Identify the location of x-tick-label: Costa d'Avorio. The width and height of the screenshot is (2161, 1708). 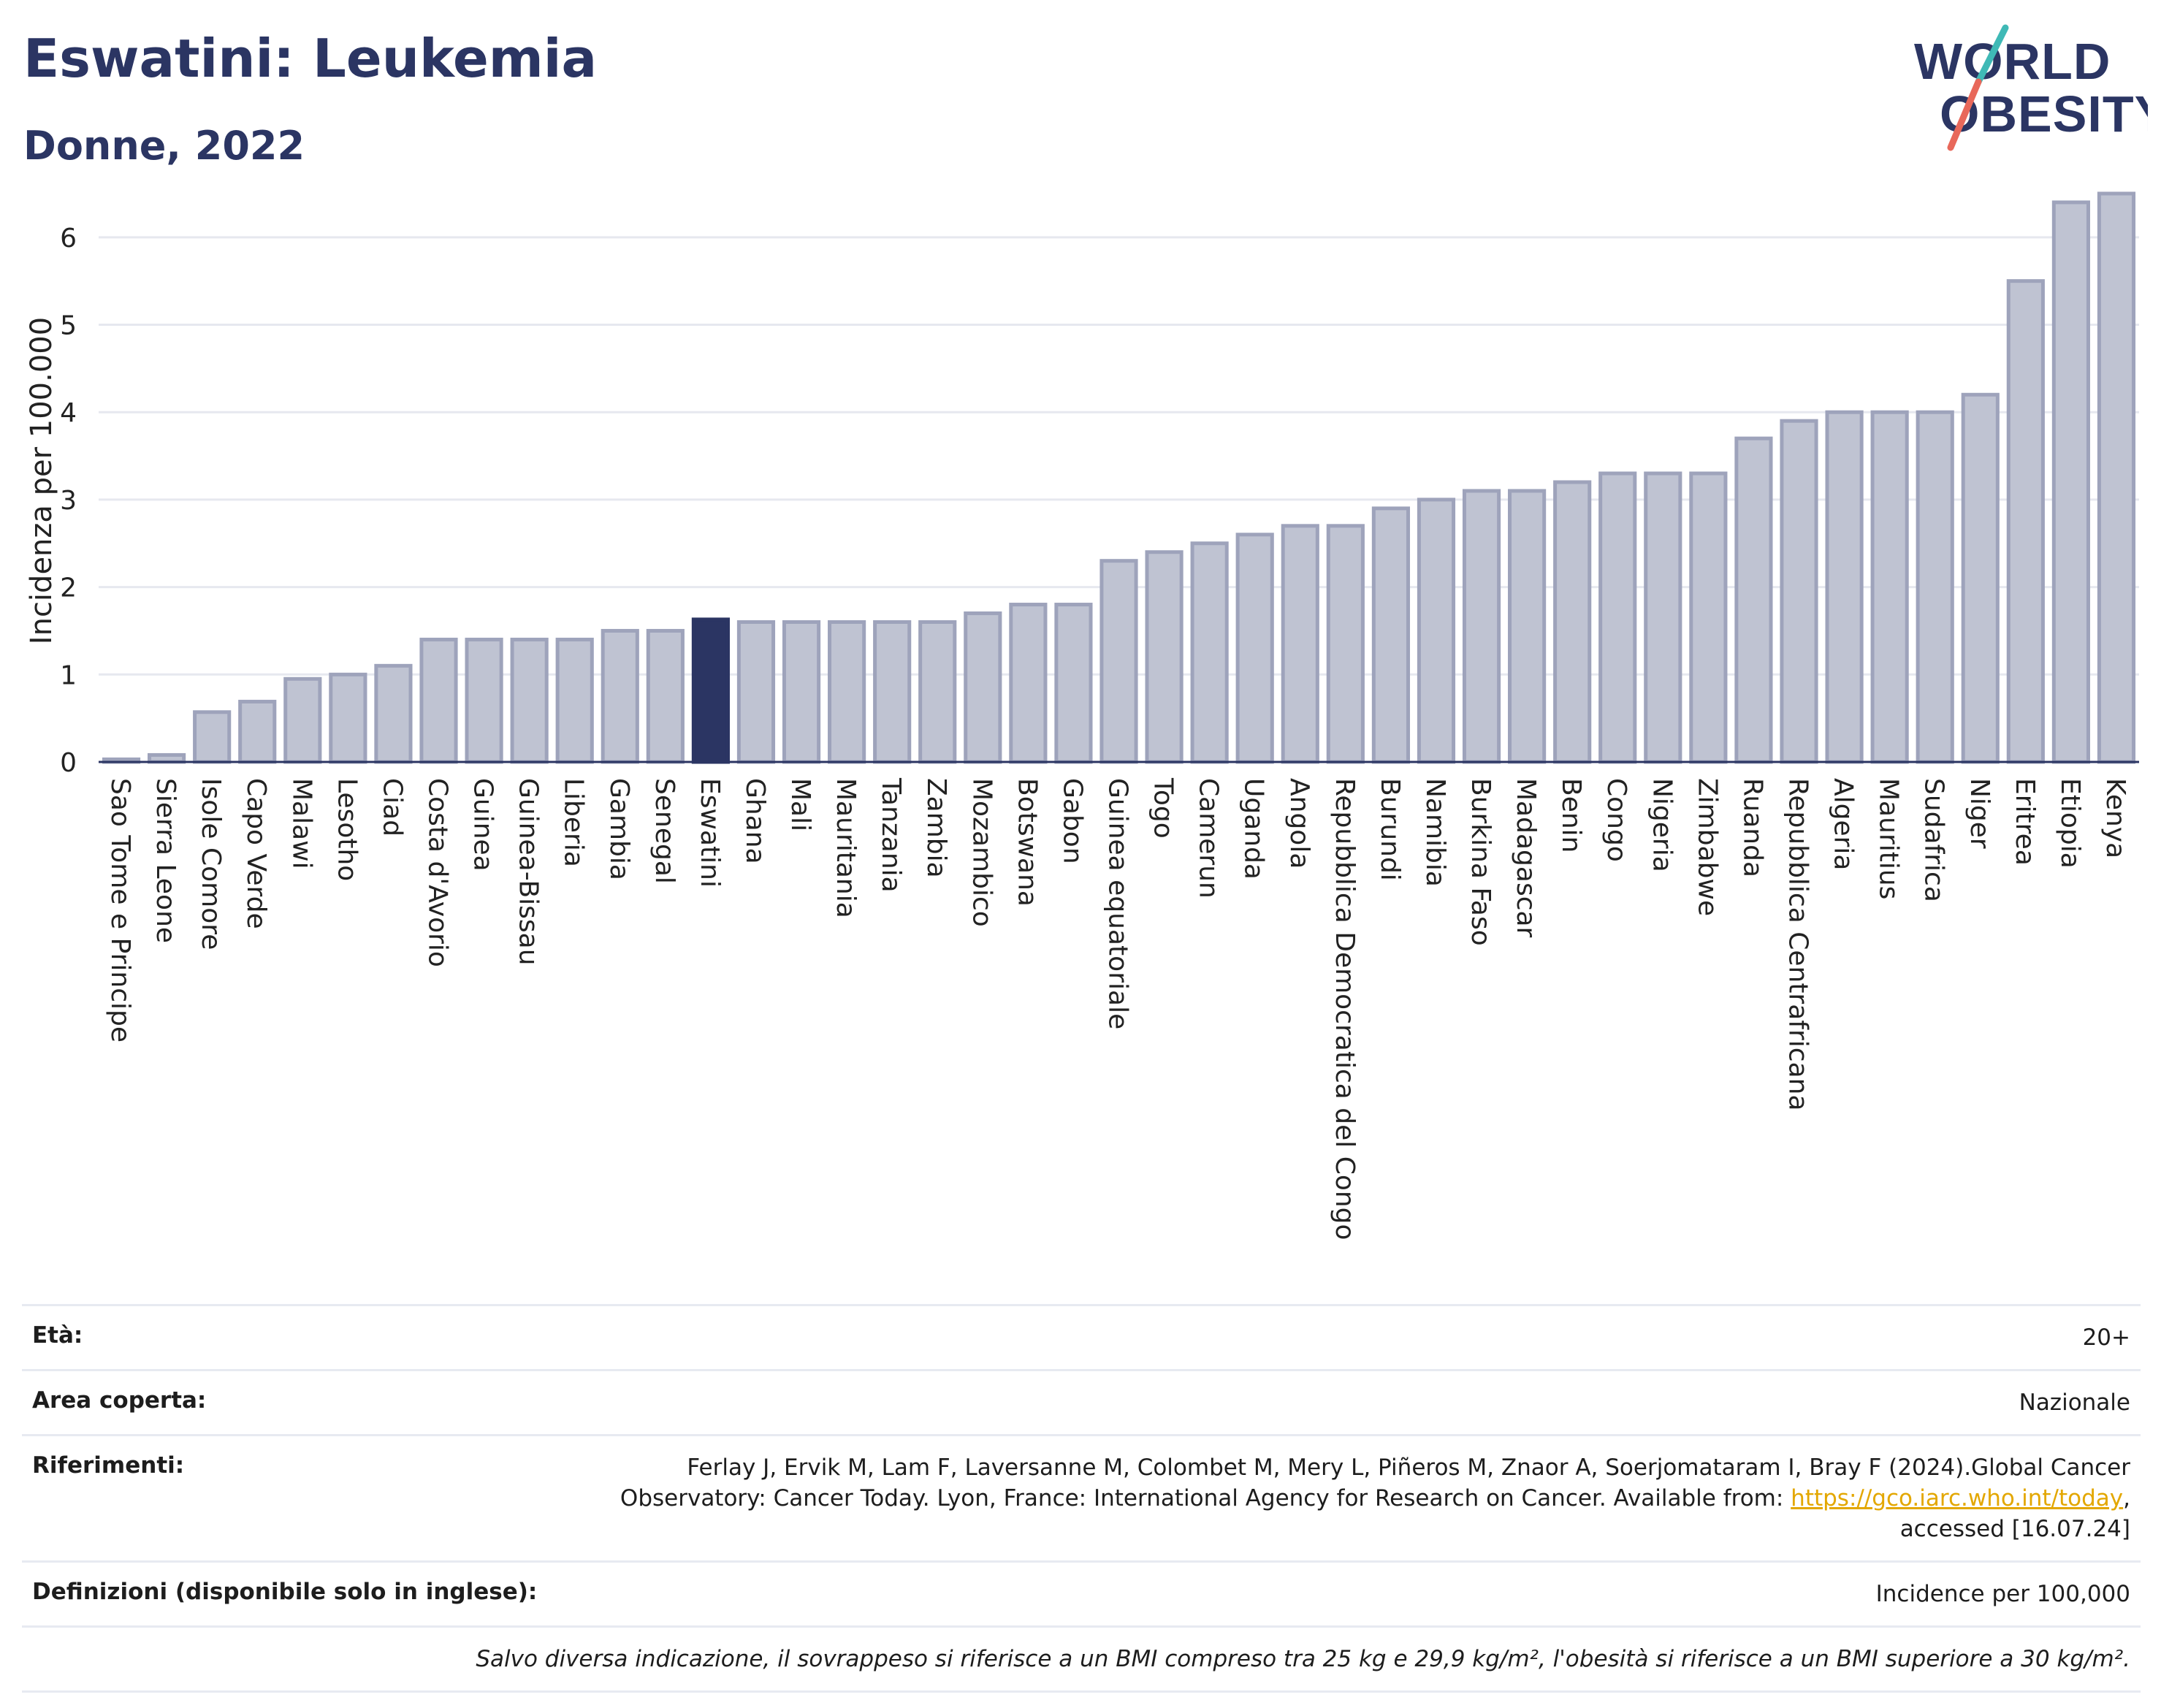
(438, 872).